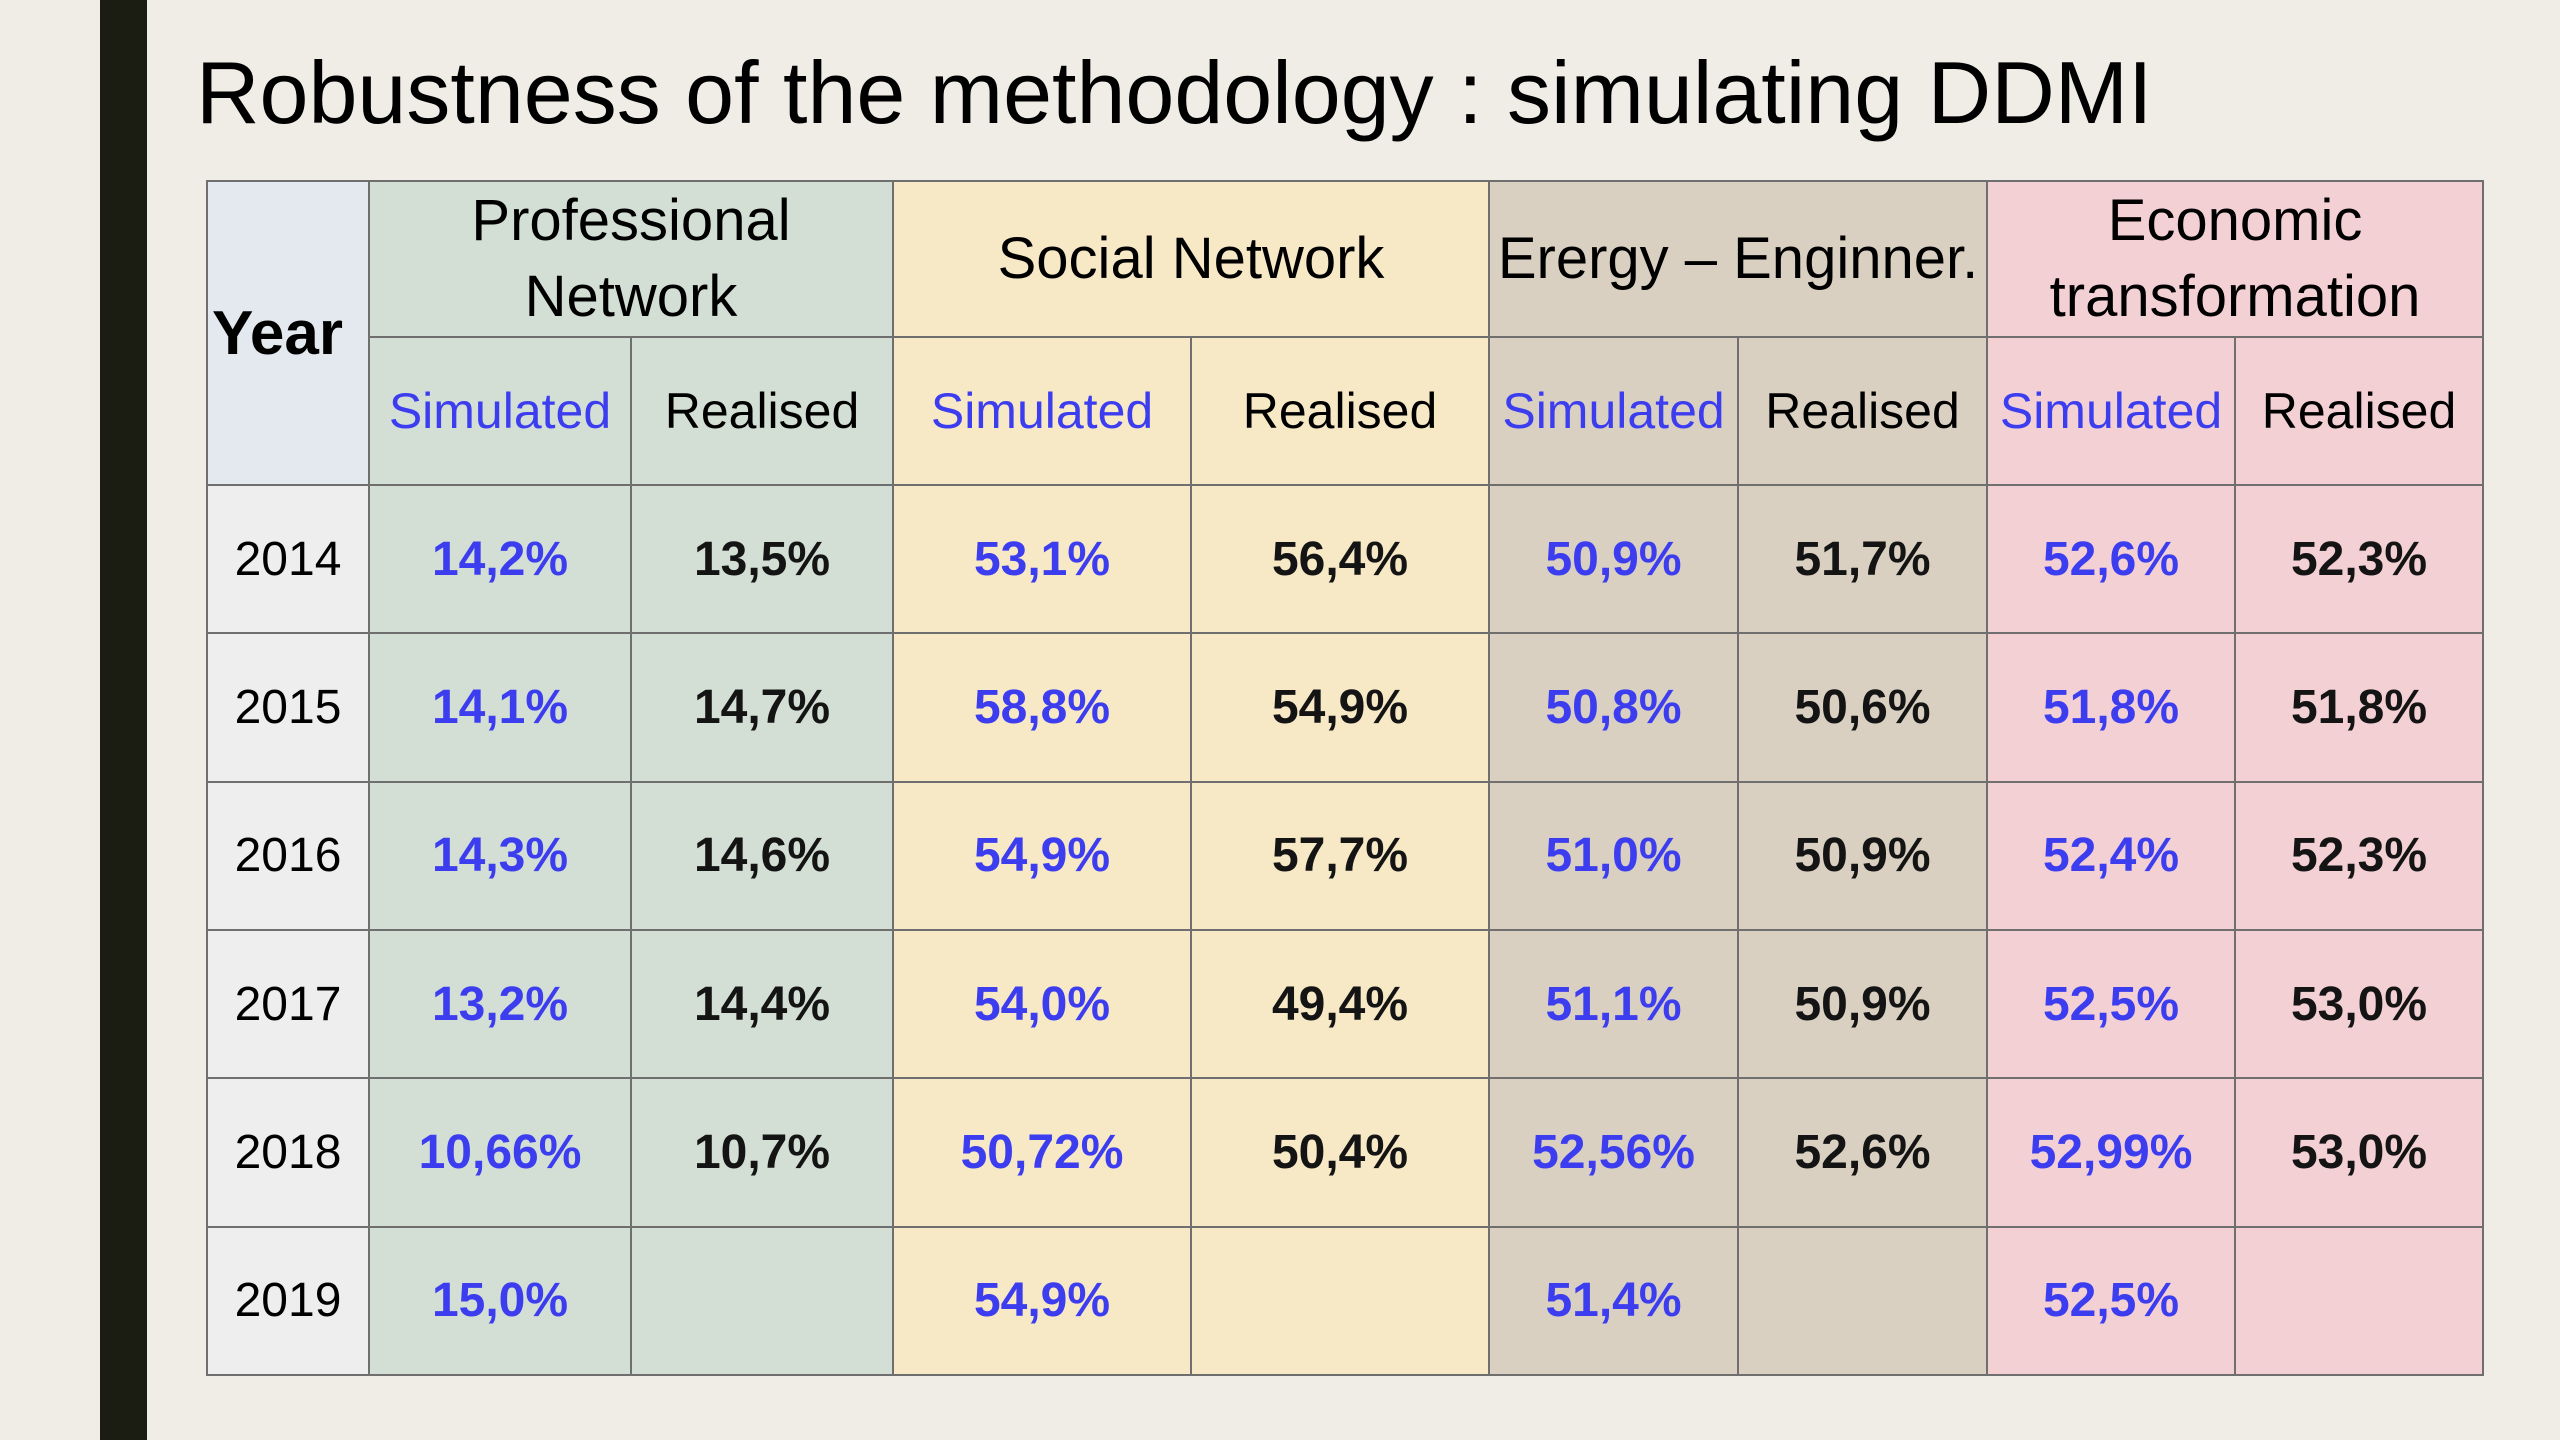 The image size is (2560, 1440). Describe the element at coordinates (500, 707) in the screenshot. I see `simulated-value: 14,1%` at that location.